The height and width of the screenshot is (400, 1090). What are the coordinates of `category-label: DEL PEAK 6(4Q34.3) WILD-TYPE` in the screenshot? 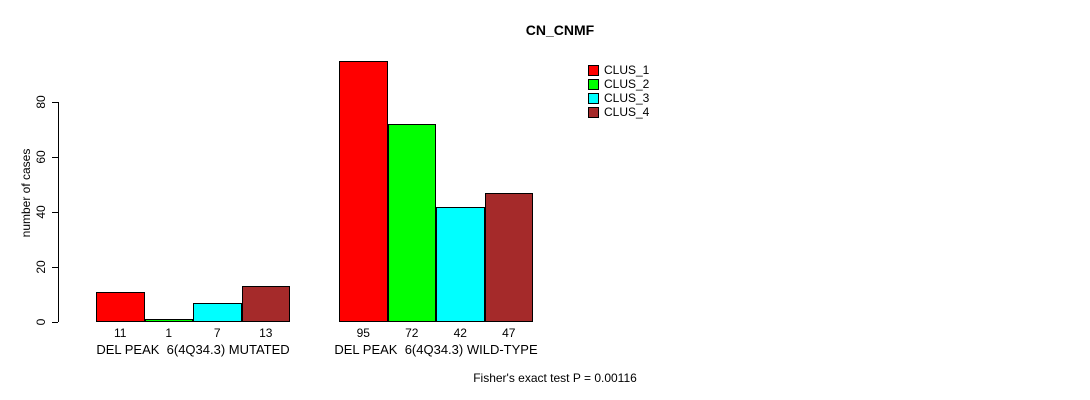 It's located at (436, 349).